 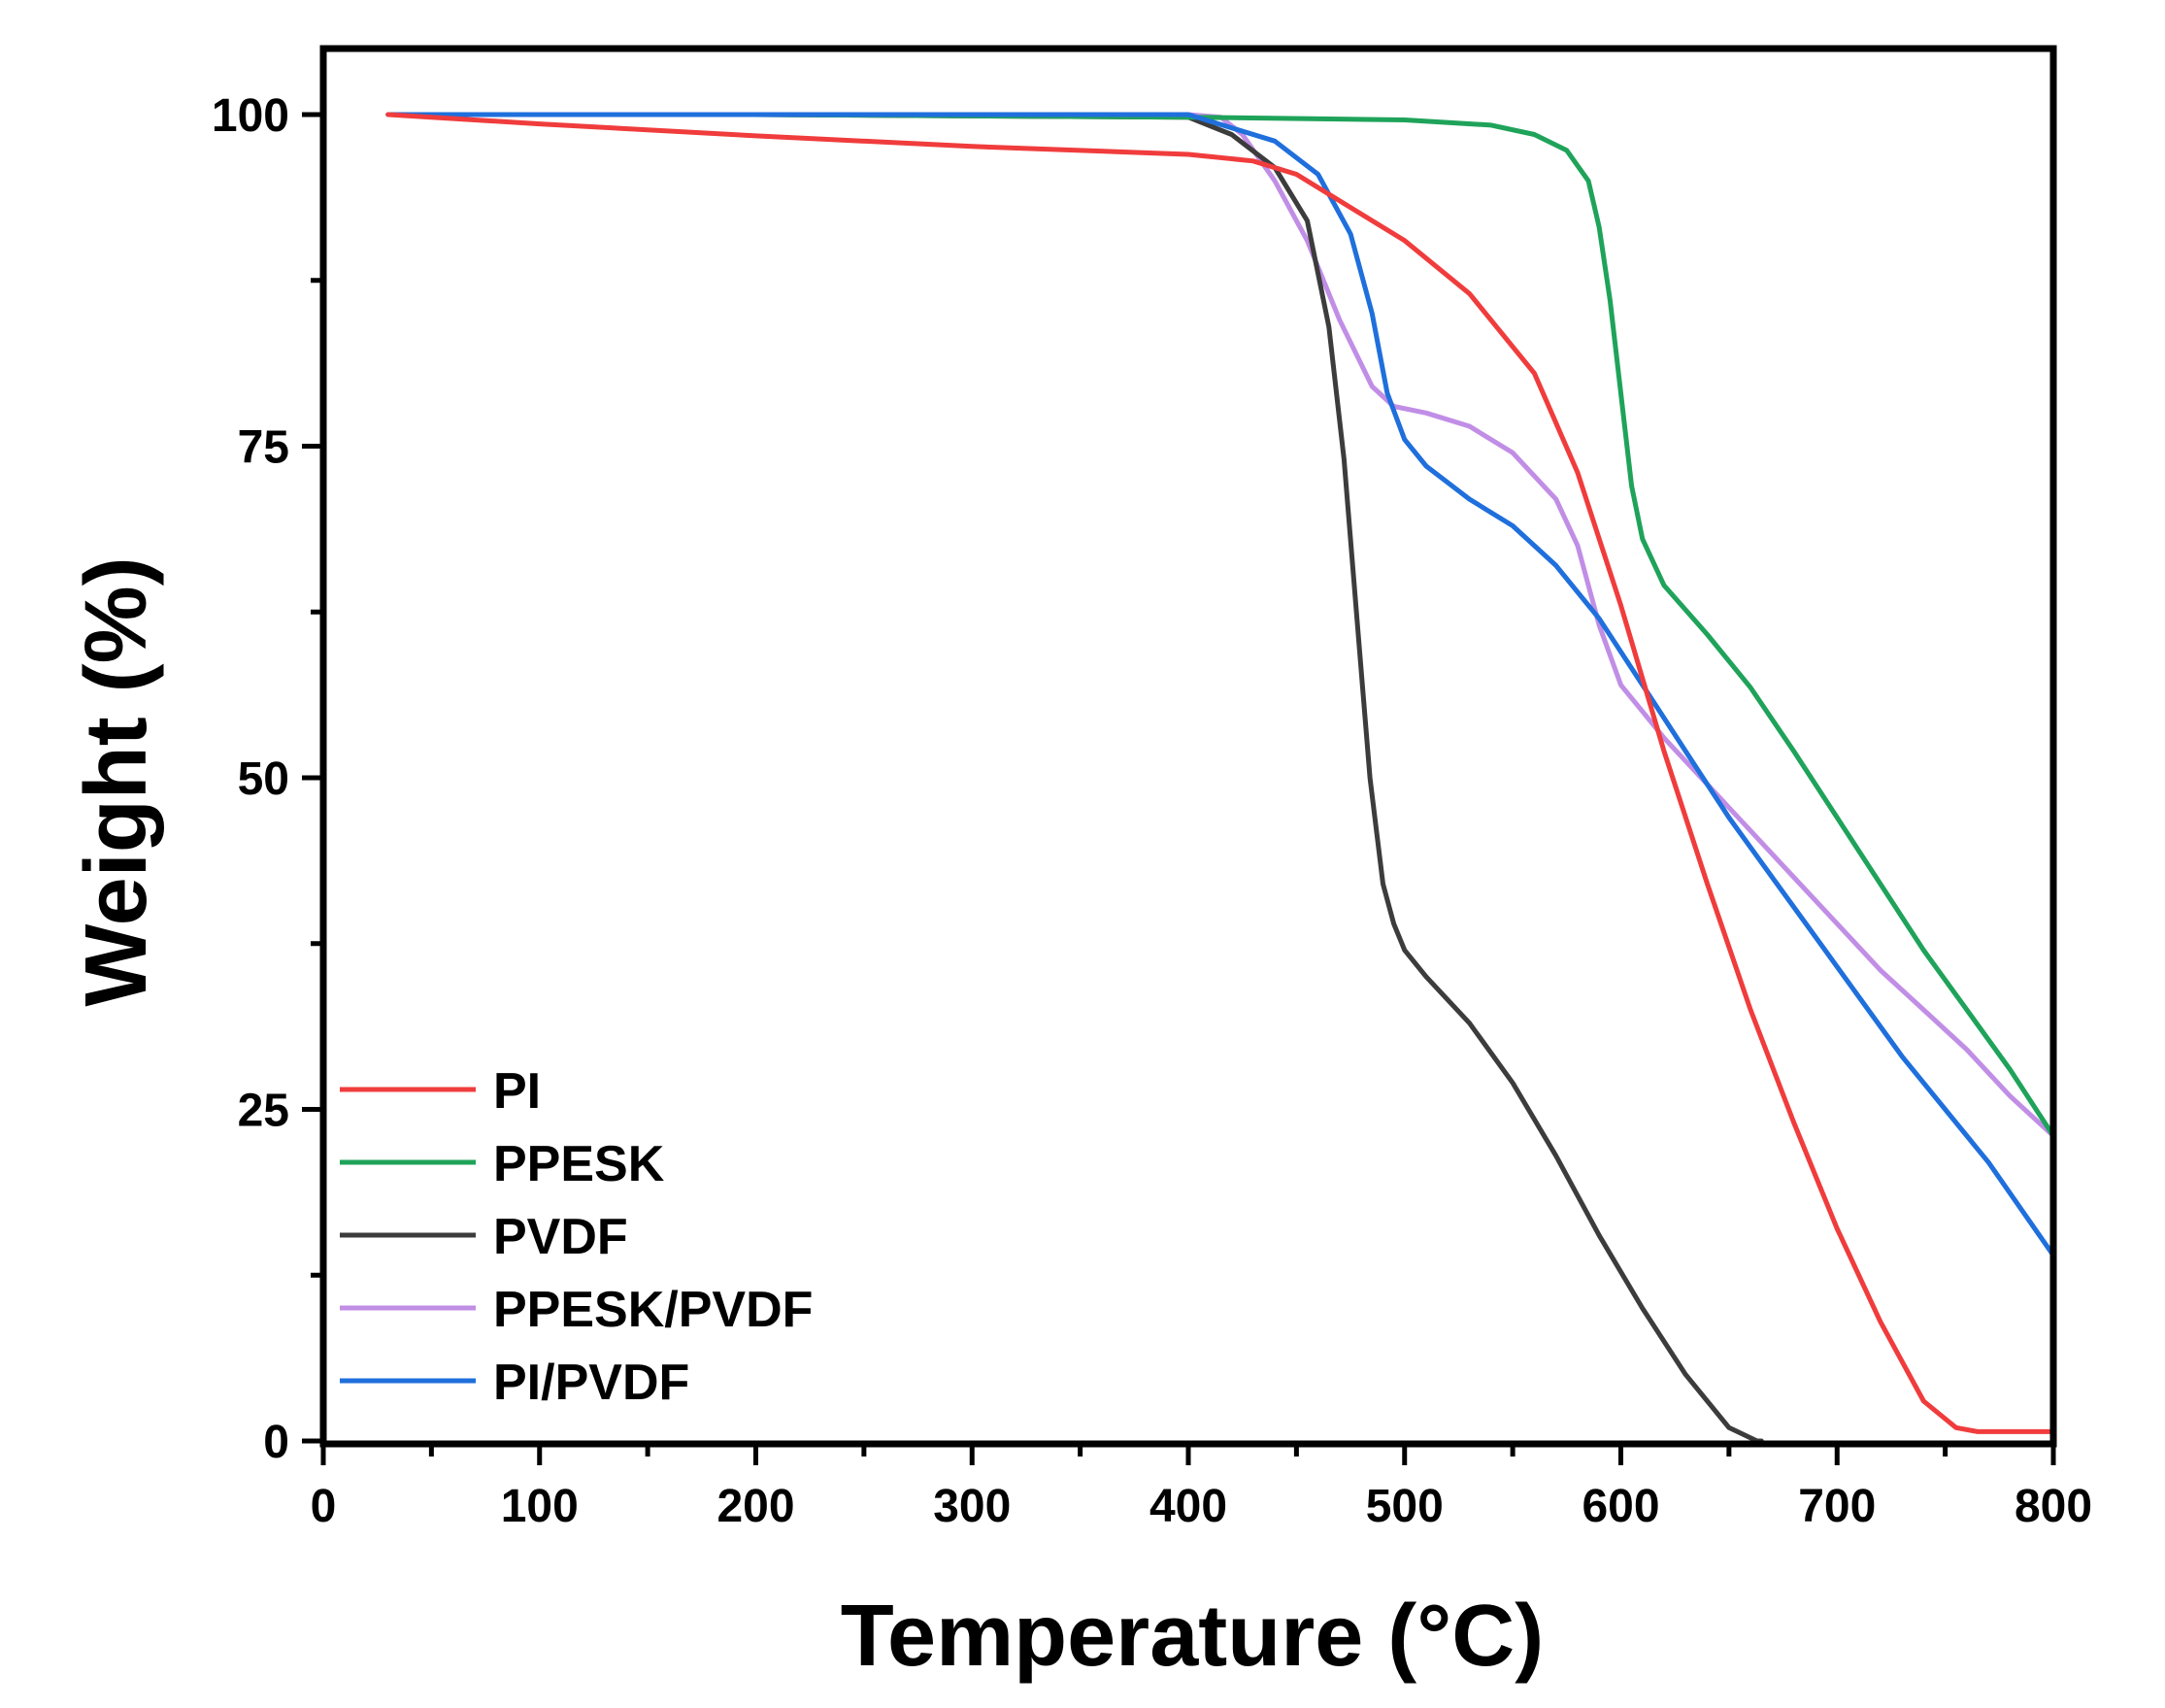 What do you see at coordinates (324, 1506) in the screenshot?
I see `x-tick-label: 0` at bounding box center [324, 1506].